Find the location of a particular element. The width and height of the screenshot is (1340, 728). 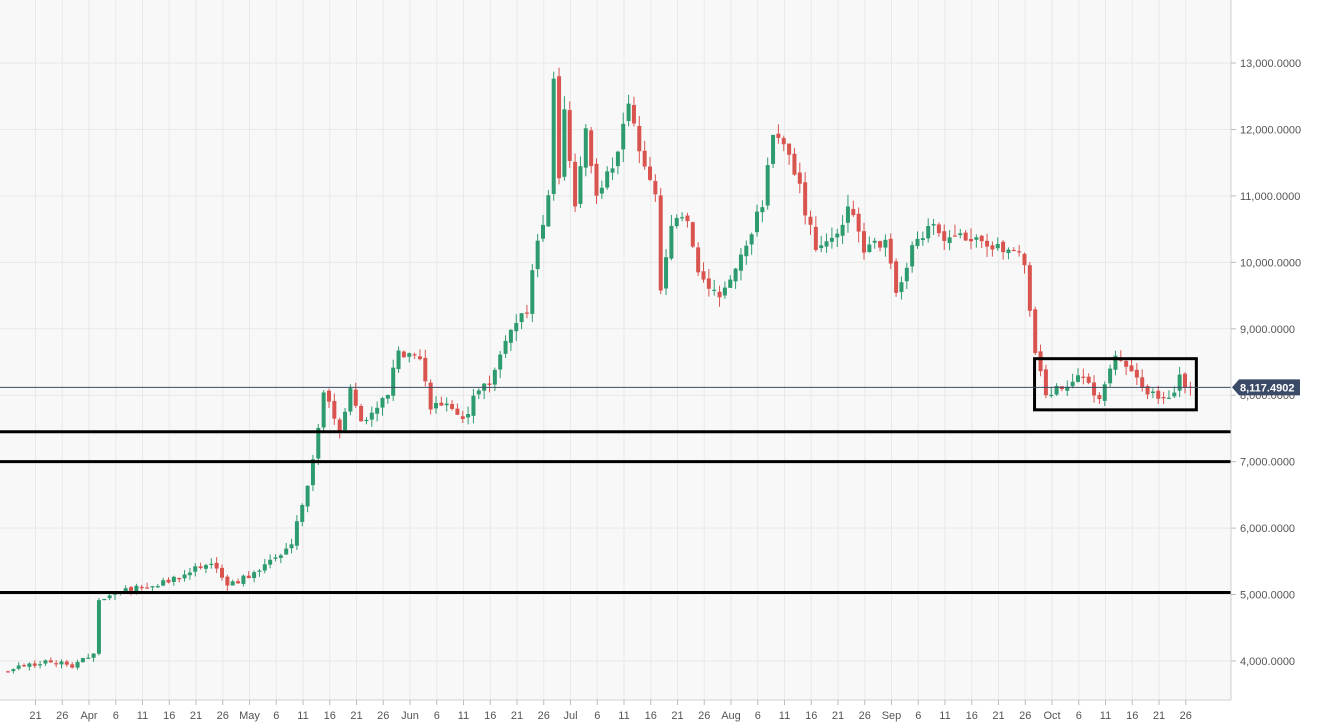

y-tick-label: 4,000.0000 is located at coordinates (1267, 662).